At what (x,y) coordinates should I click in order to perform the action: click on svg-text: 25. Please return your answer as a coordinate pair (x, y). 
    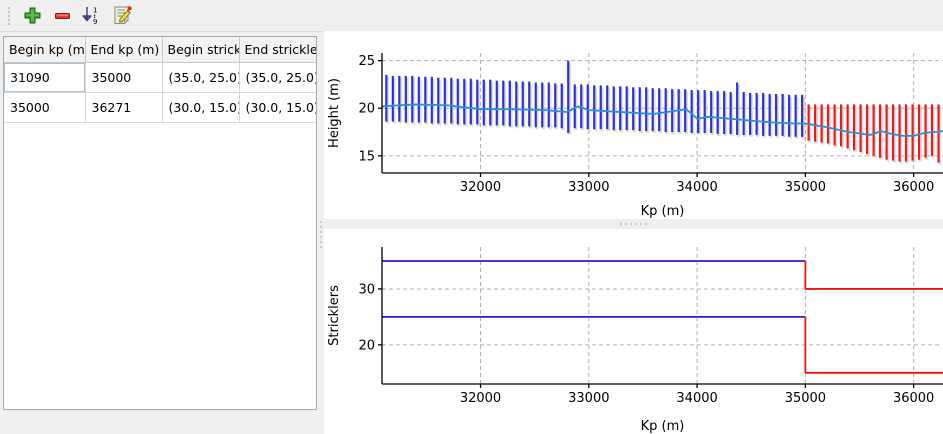
    Looking at the image, I should click on (366, 61).